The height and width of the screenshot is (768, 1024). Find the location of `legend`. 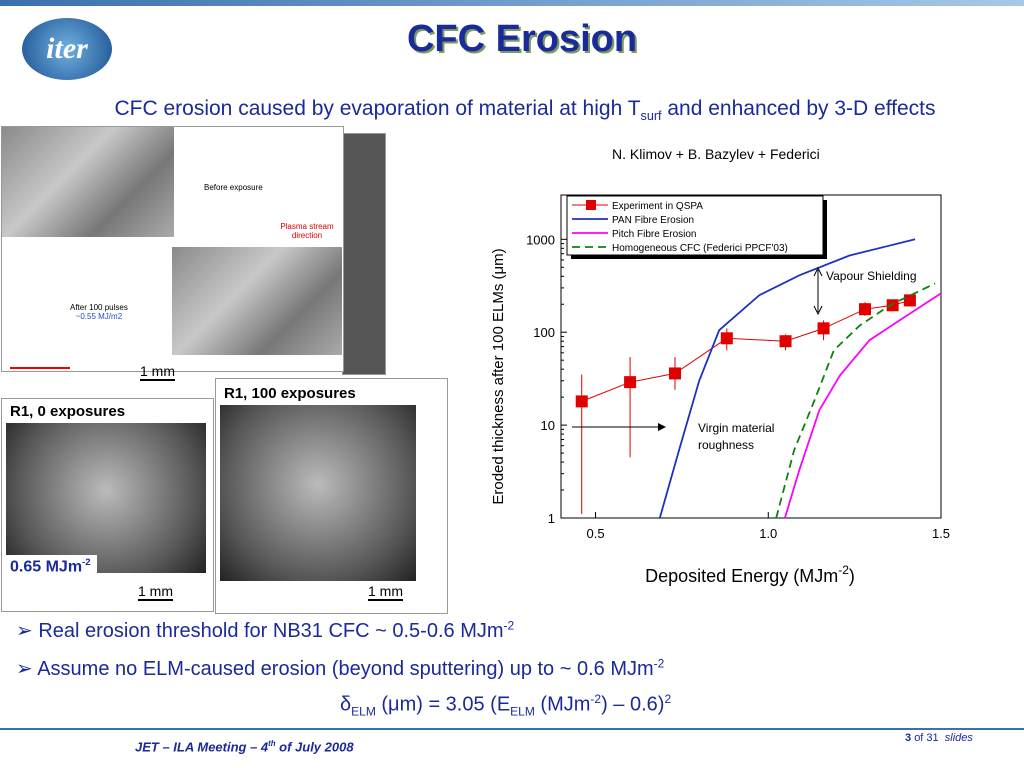

legend is located at coordinates (695, 225).